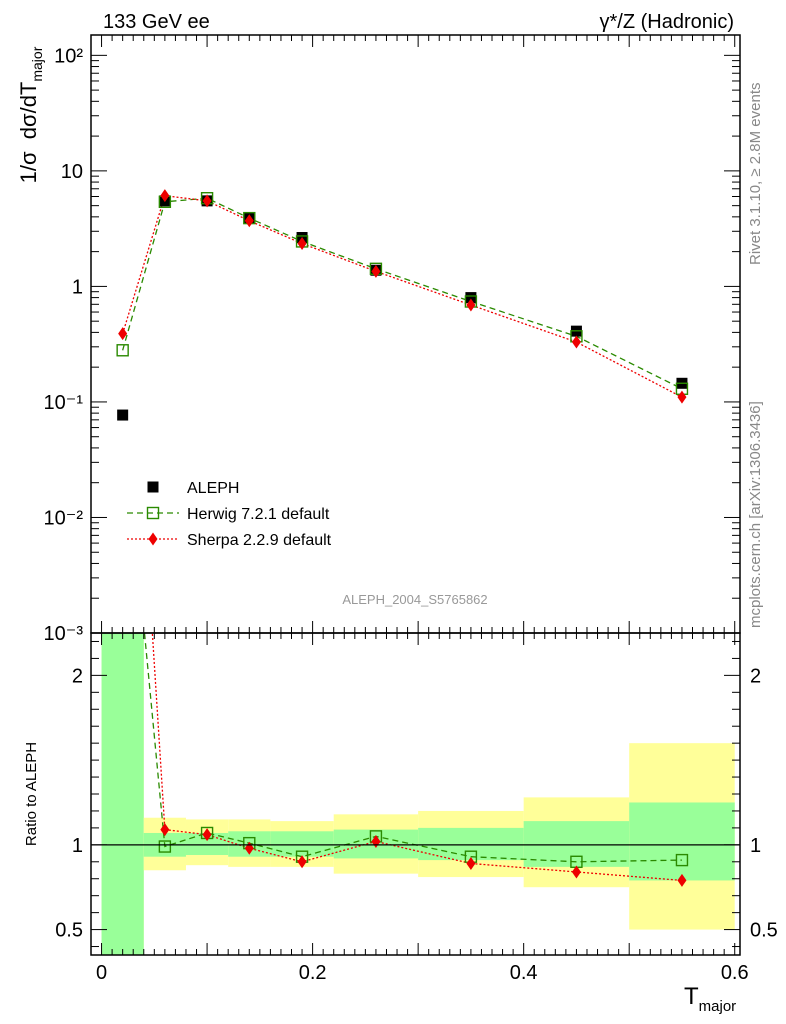  Describe the element at coordinates (153, 539) in the screenshot. I see `legend-marker-sherpa` at that location.